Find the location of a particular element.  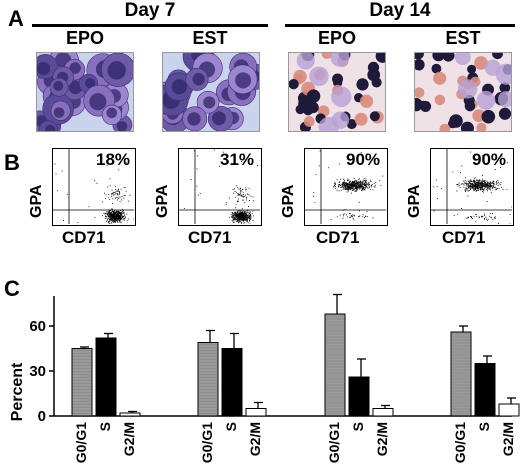

flow-x-label-1: CD71 is located at coordinates (84, 237).